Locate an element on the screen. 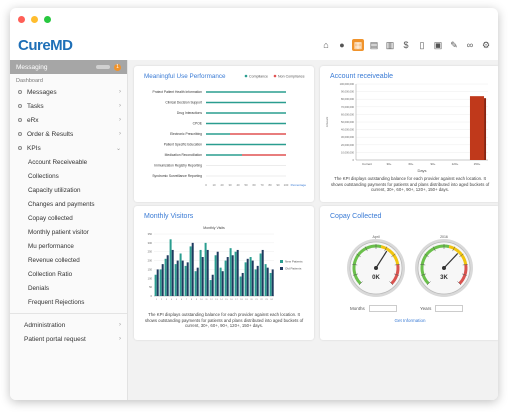  mv-y-tick: 150 is located at coordinates (150, 269).